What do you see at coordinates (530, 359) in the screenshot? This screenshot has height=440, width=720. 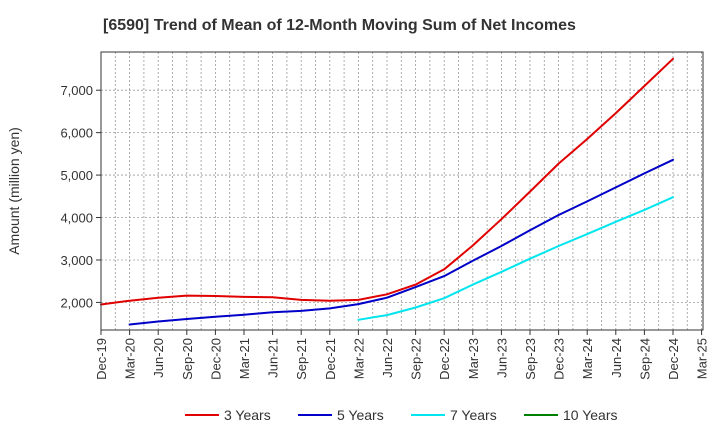 I see `x-tick-label: Sep-23` at bounding box center [530, 359].